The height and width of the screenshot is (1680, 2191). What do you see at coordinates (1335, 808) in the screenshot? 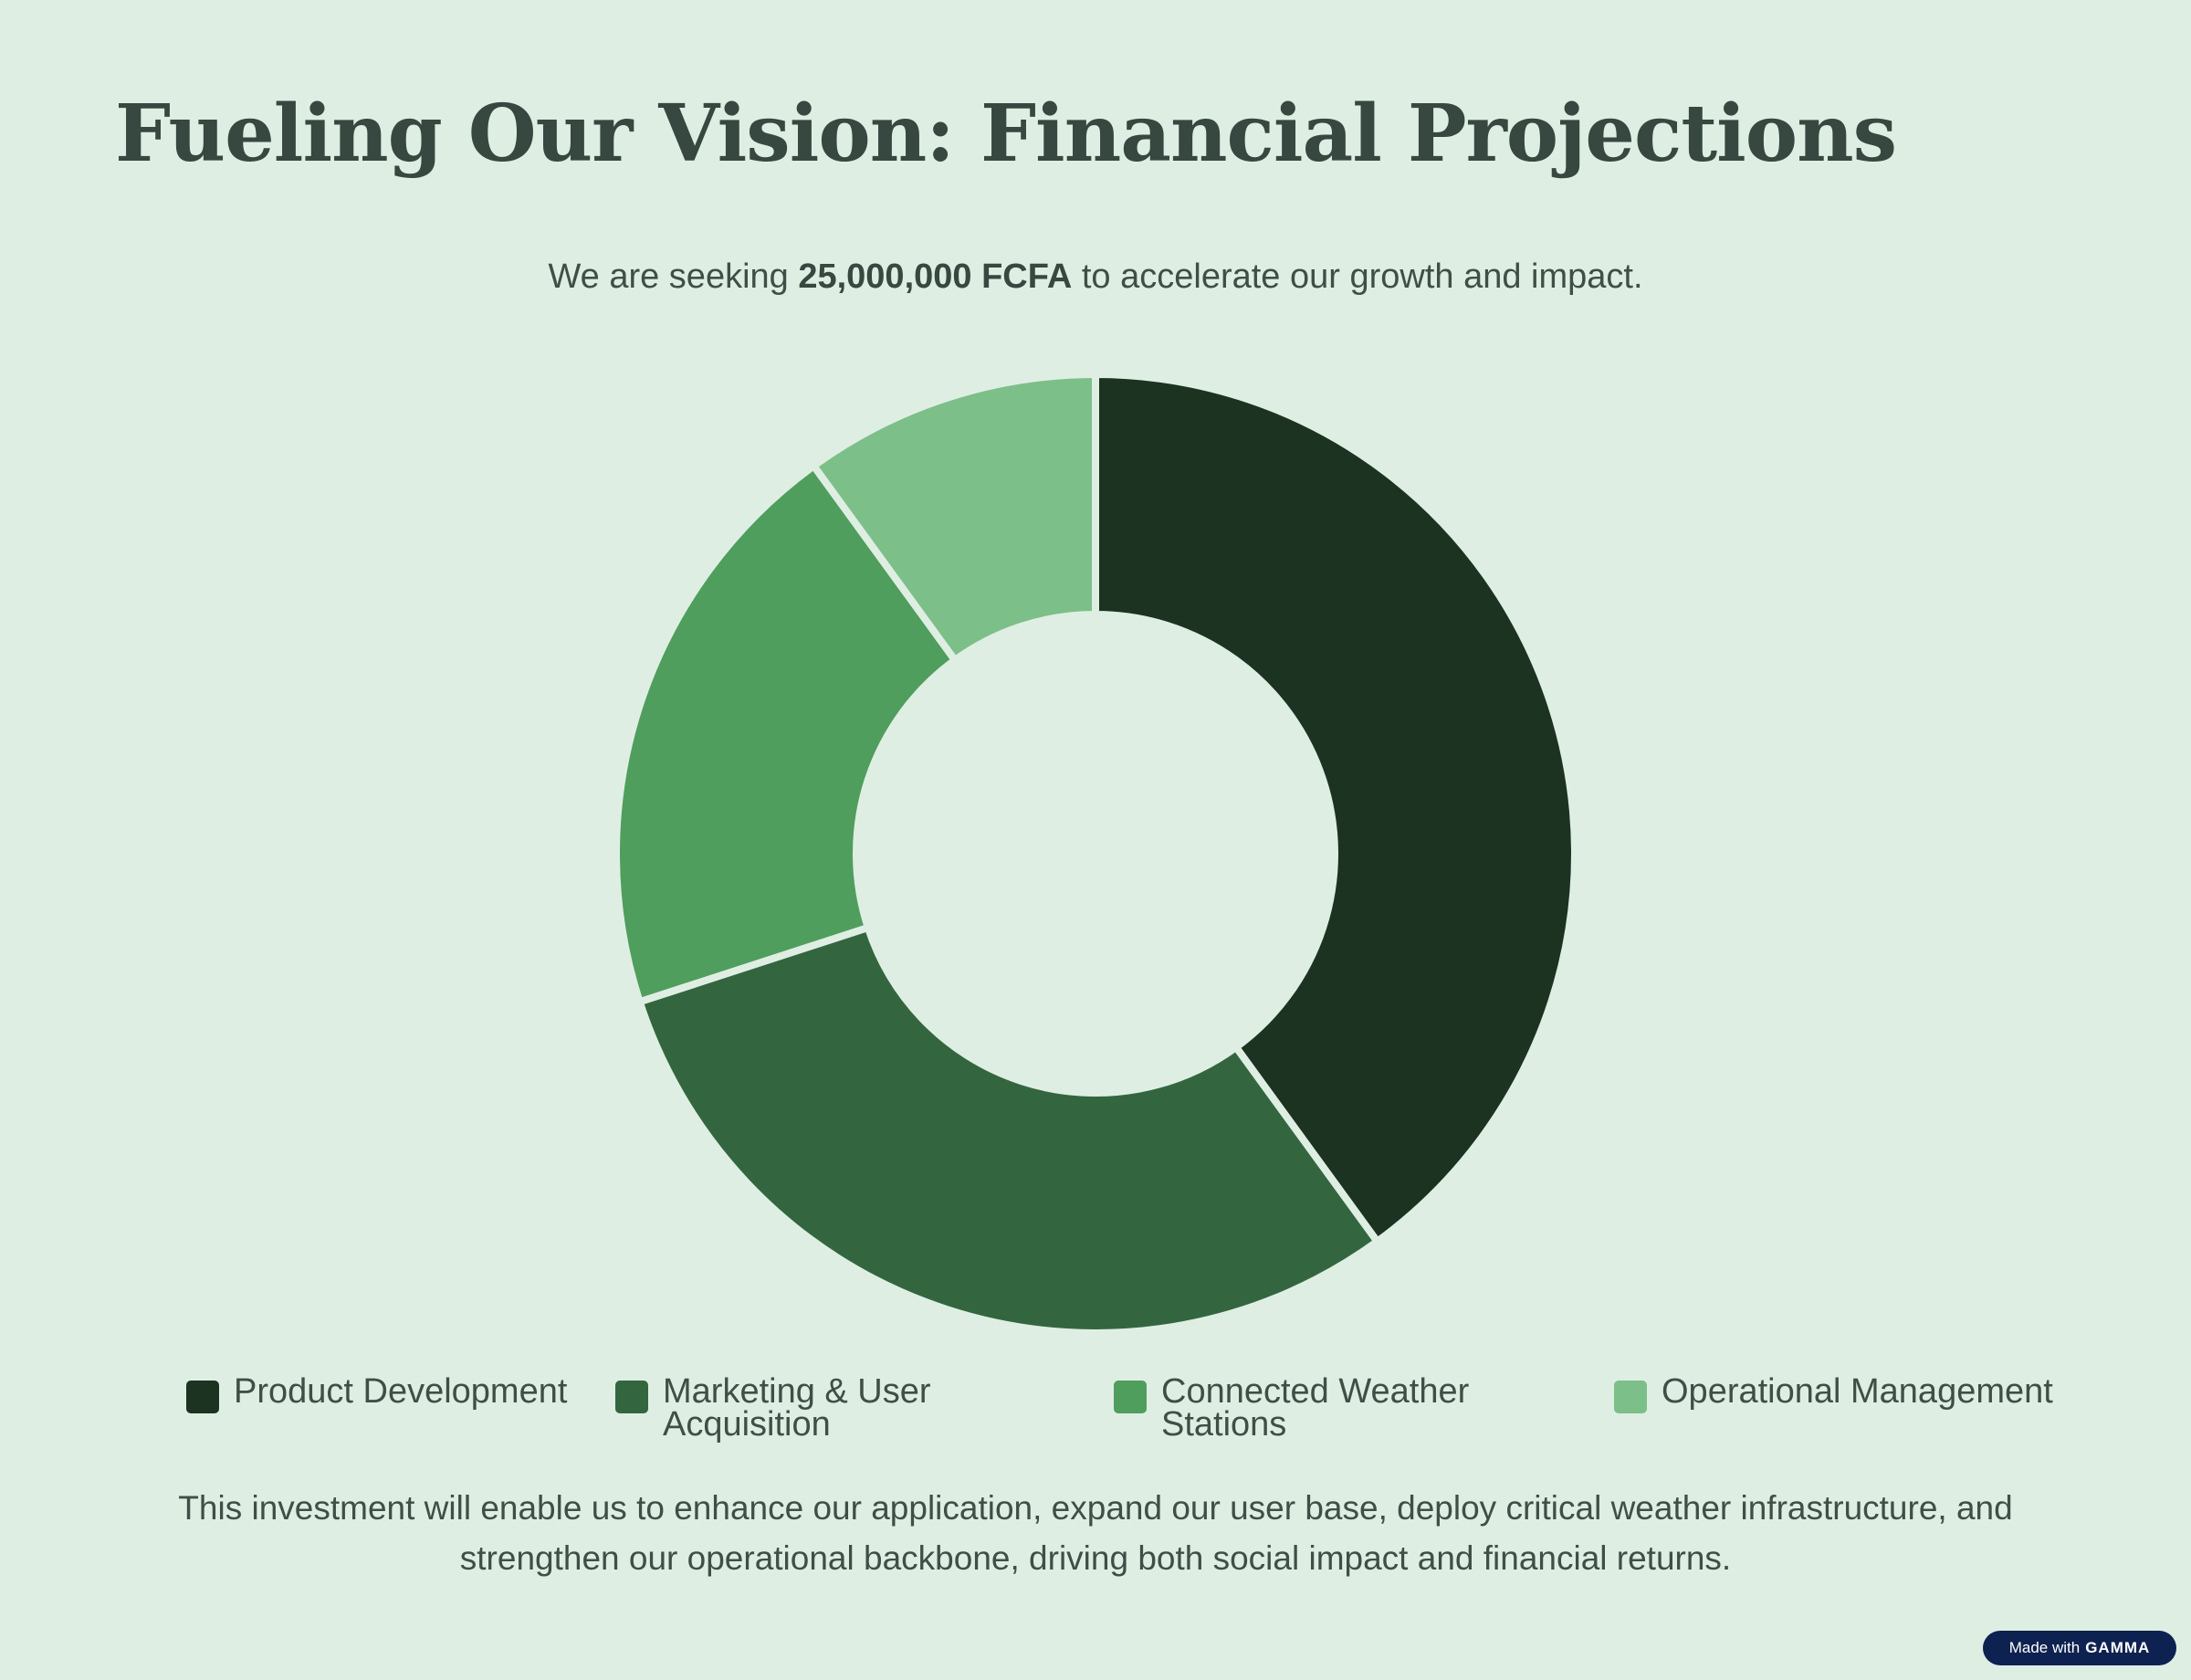
I see `donut-slice-product-development` at bounding box center [1335, 808].